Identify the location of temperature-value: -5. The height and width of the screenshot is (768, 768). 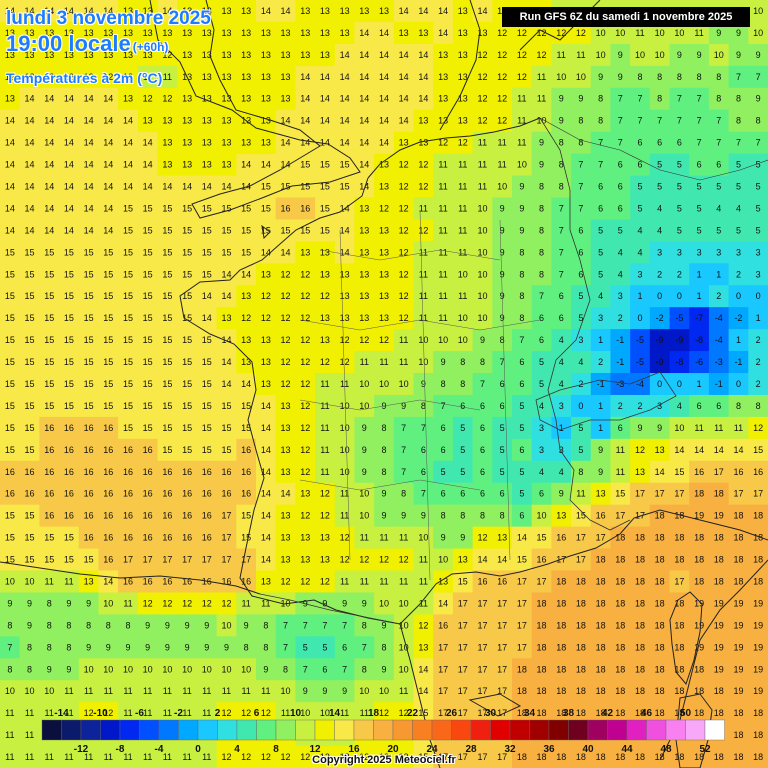
(679, 318).